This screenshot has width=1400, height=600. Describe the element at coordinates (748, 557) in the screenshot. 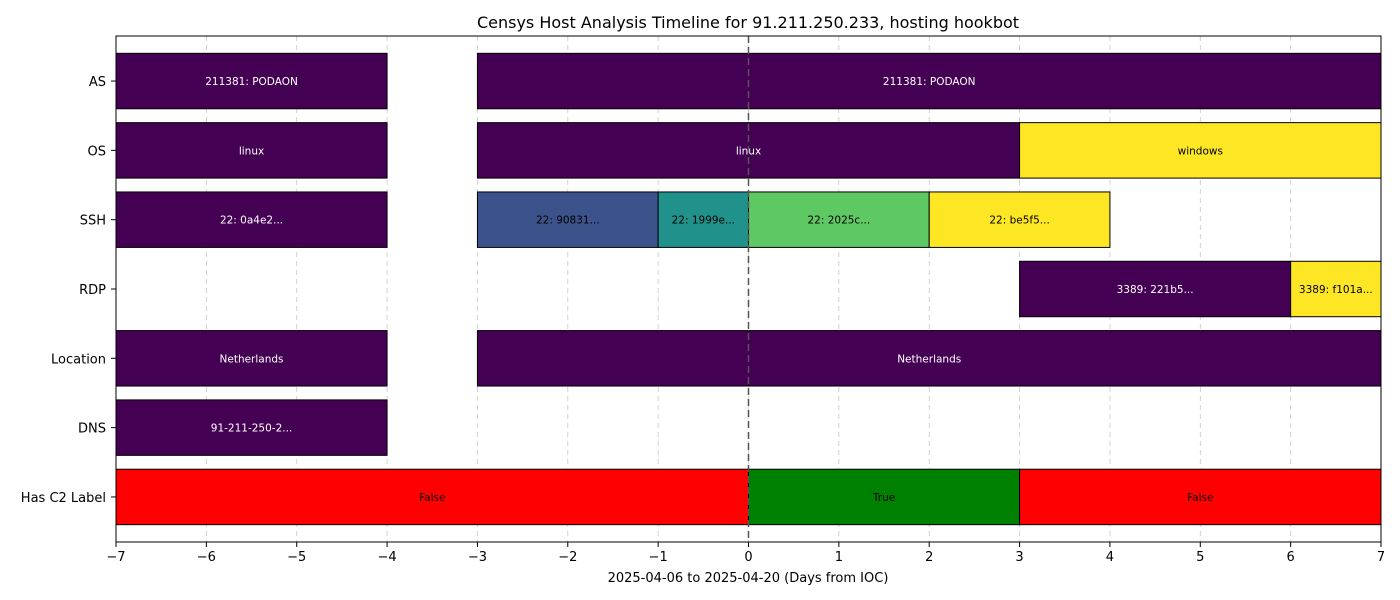

I see `x-tick-label: 0` at that location.